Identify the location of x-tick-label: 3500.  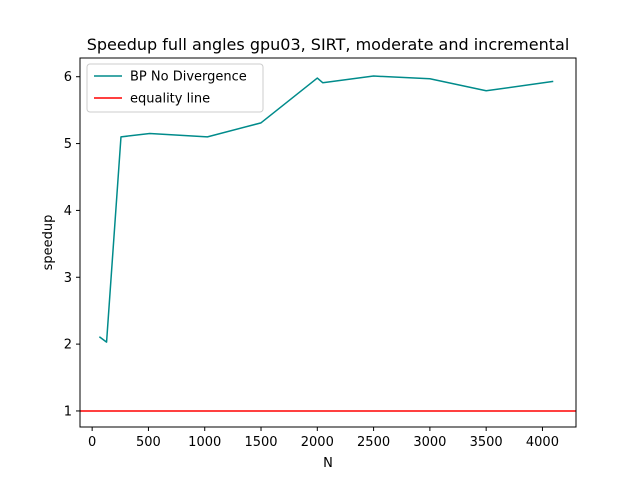
(486, 442).